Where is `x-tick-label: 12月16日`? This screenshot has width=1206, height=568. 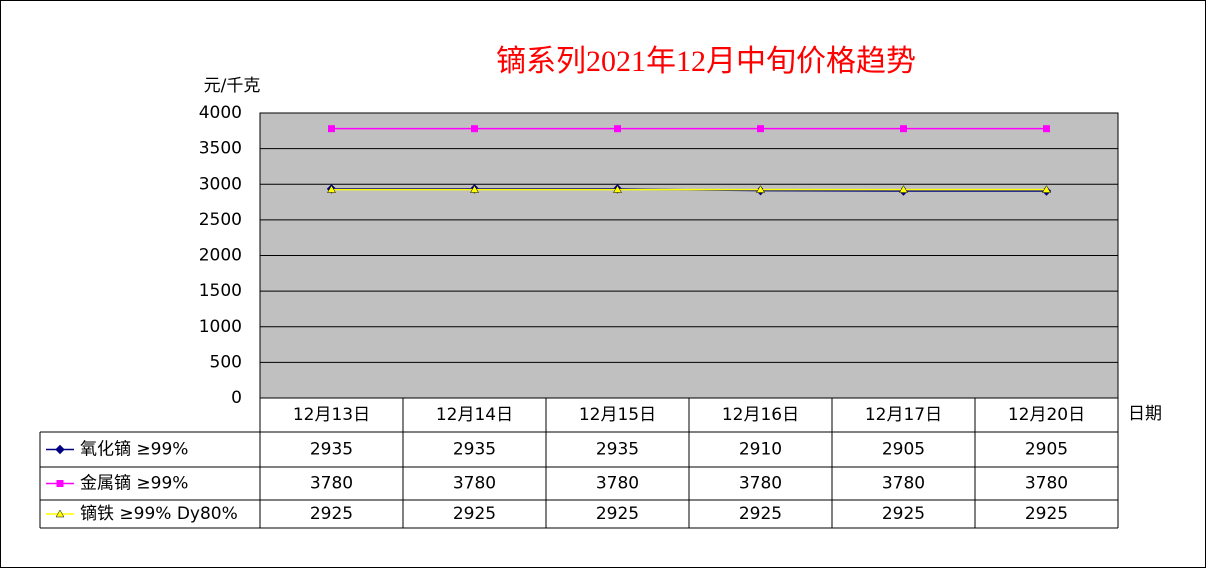 x-tick-label: 12月16日 is located at coordinates (760, 415).